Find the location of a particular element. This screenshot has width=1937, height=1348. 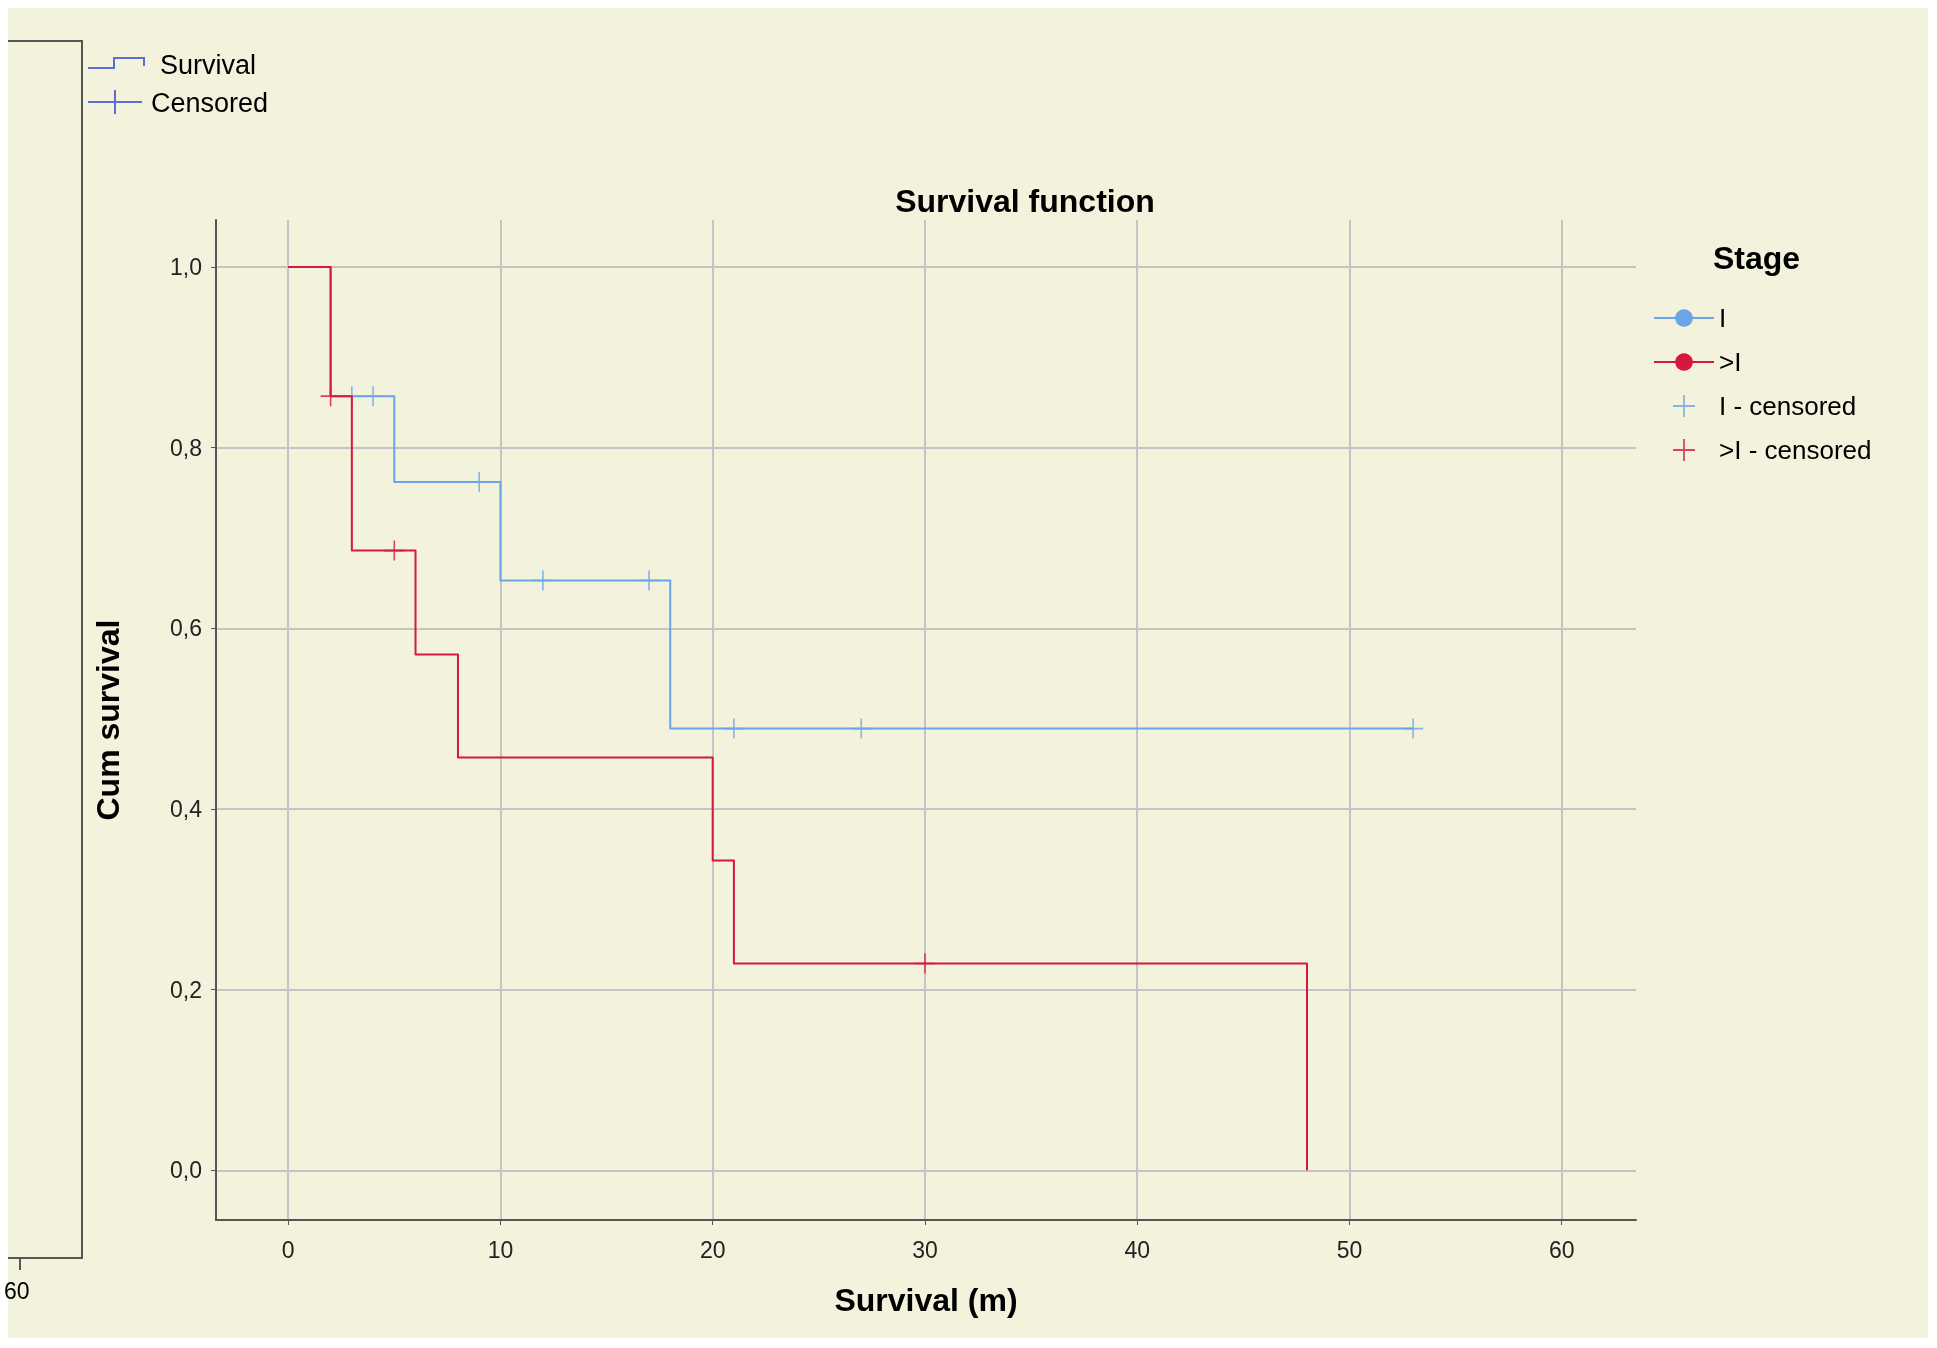

y-tick-label: 0,0 is located at coordinates (186, 1170).